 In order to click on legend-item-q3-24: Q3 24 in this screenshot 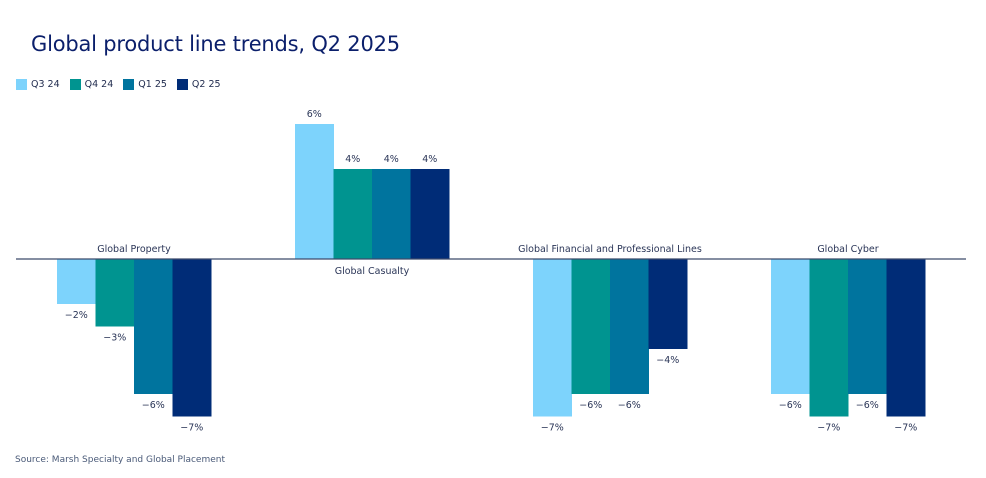, I will do `click(38, 84)`.